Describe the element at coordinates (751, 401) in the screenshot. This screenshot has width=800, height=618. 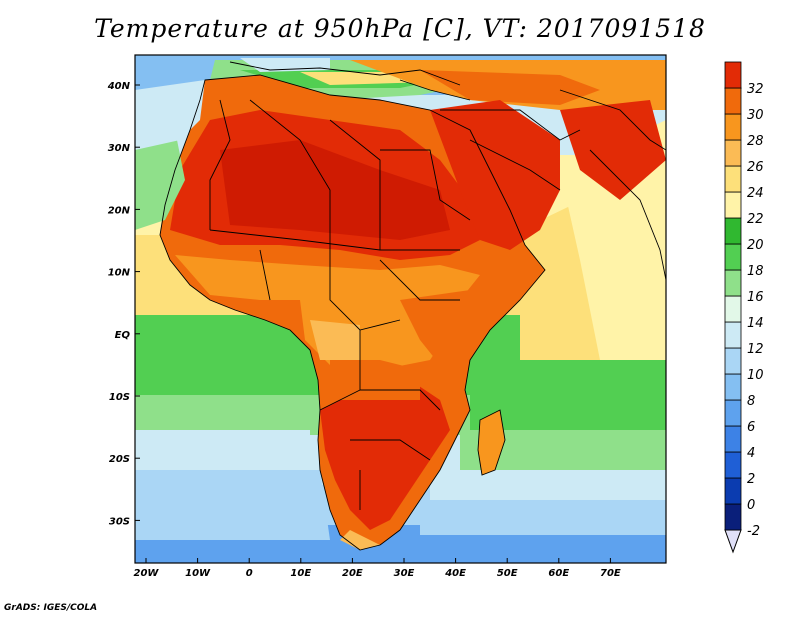
I see `colorbar-label: 8` at that location.